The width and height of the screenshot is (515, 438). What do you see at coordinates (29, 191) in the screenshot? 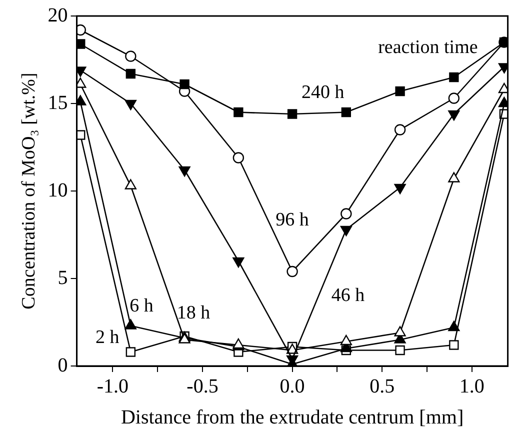
I see `y-axis-title: Concentration of MoO₃ [wt.%]` at bounding box center [29, 191].